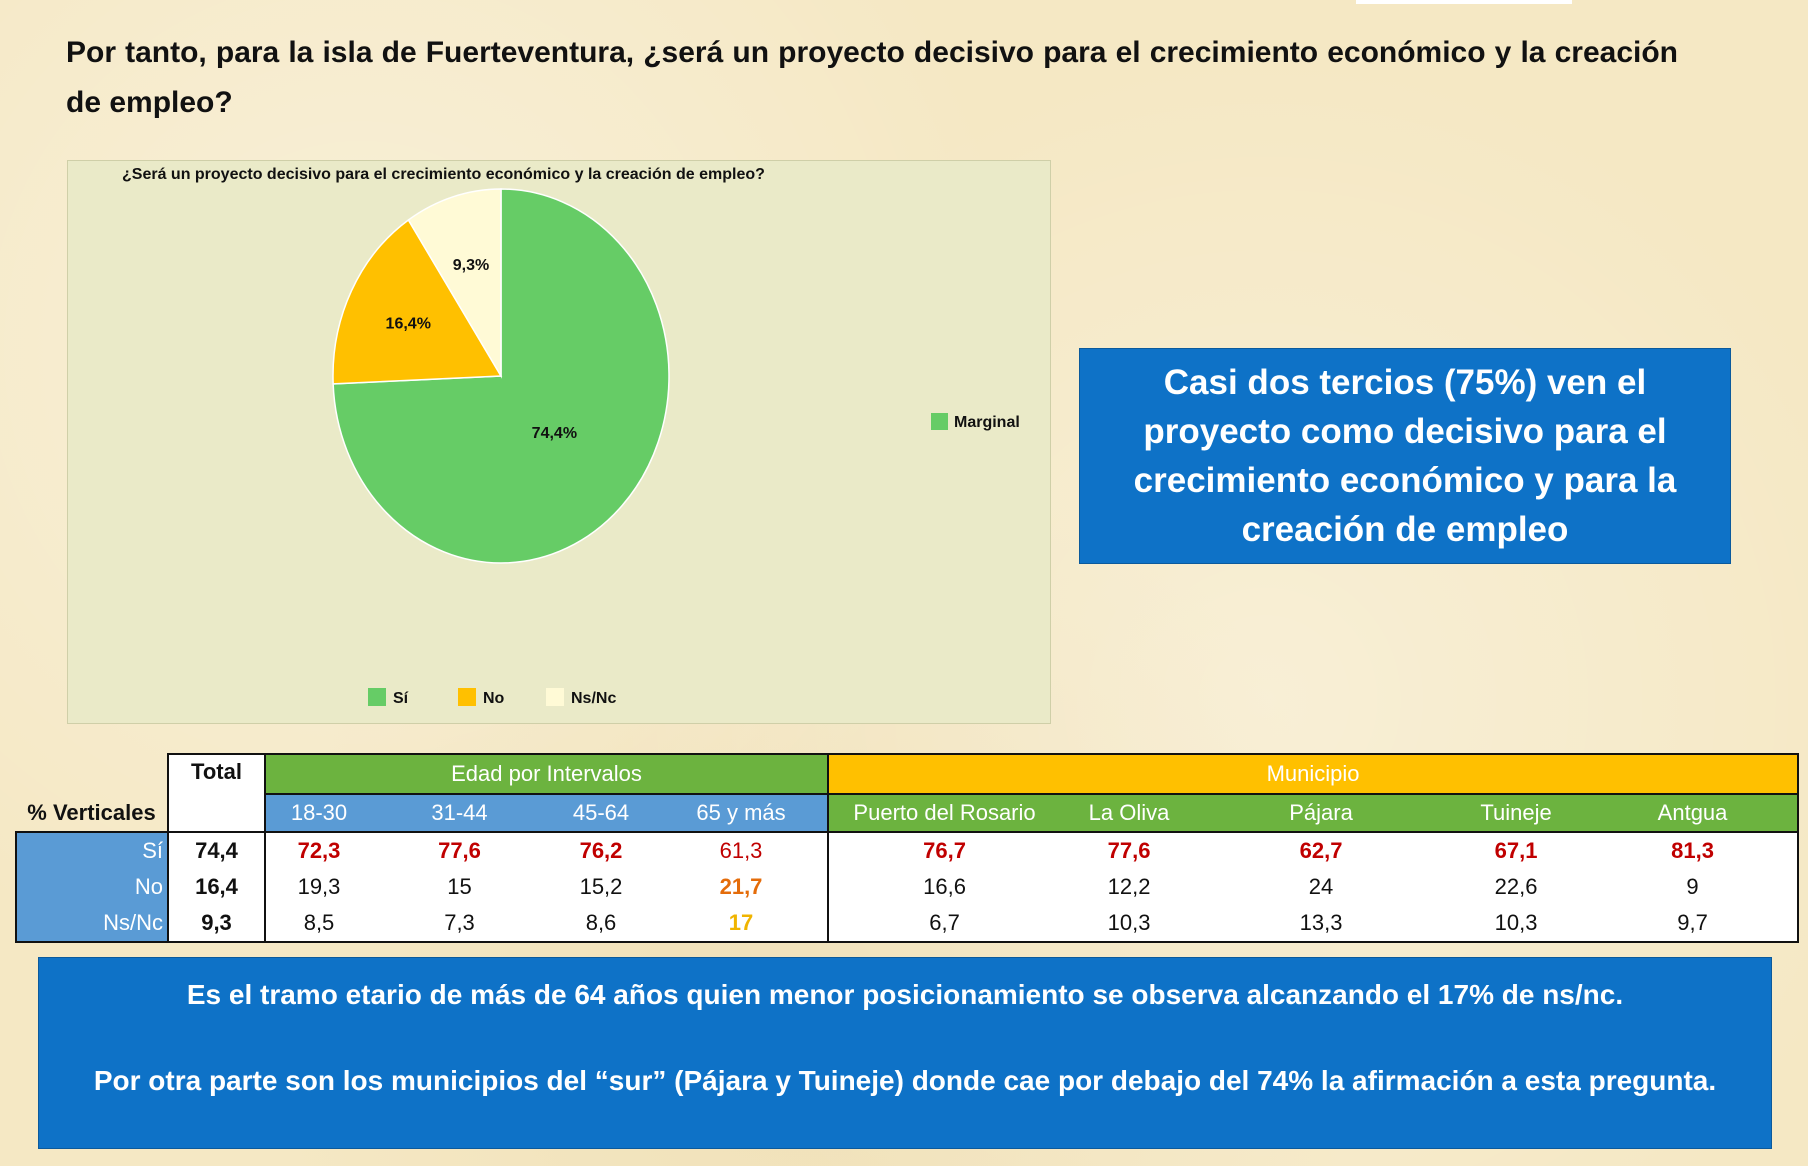 Image resolution: width=1808 pixels, height=1166 pixels. I want to click on pie-data-label: 9,3%, so click(471, 265).